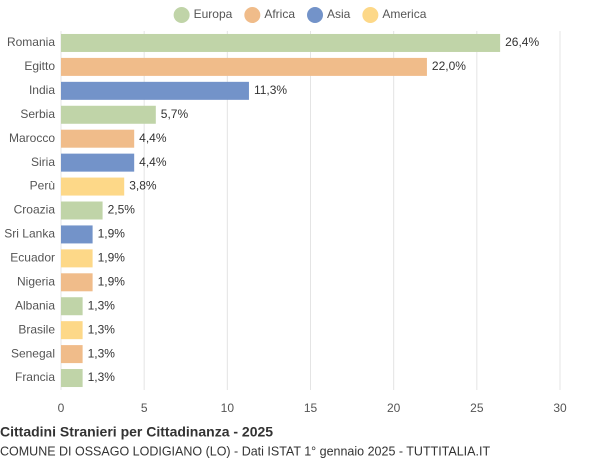 The width and height of the screenshot is (600, 460). I want to click on value-label: 11,3%, so click(270, 90).